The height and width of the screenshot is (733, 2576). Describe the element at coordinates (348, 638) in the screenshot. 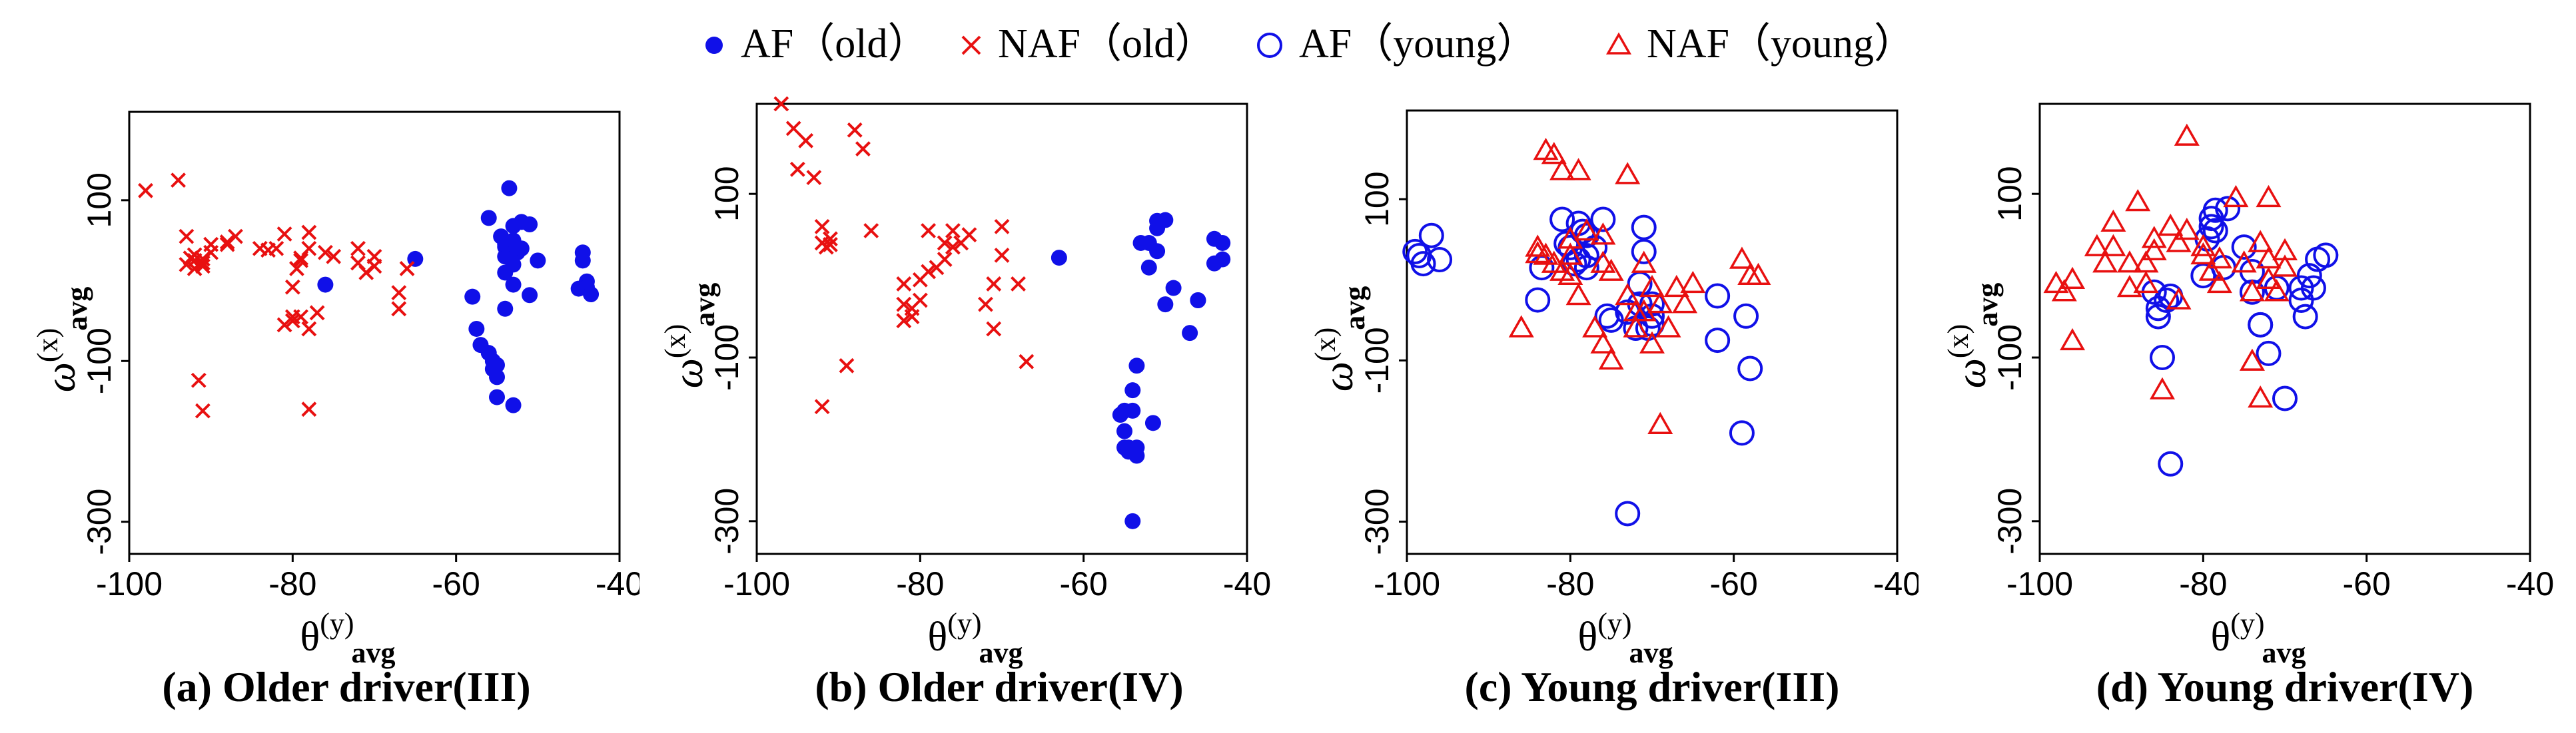

I see `x-axis-label: θ(y) avg` at that location.